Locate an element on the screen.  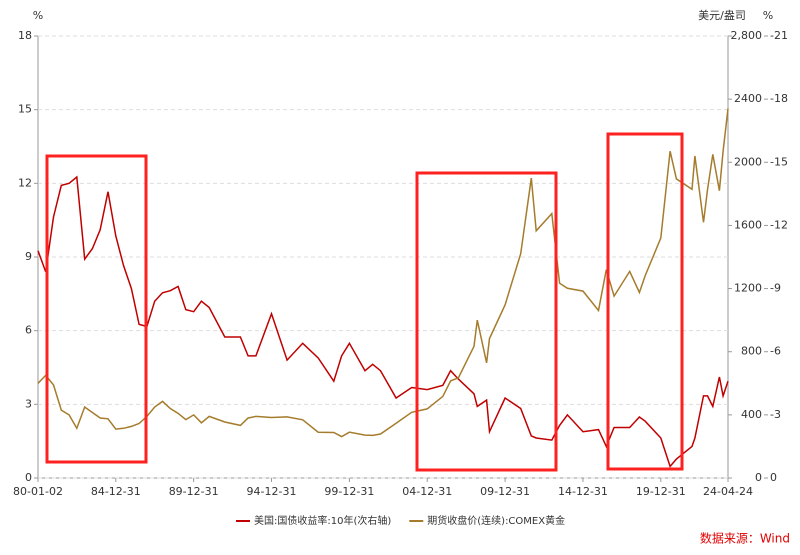
legend-label: 美国:国债收益率:10年(次右轴) is located at coordinates (322, 520).